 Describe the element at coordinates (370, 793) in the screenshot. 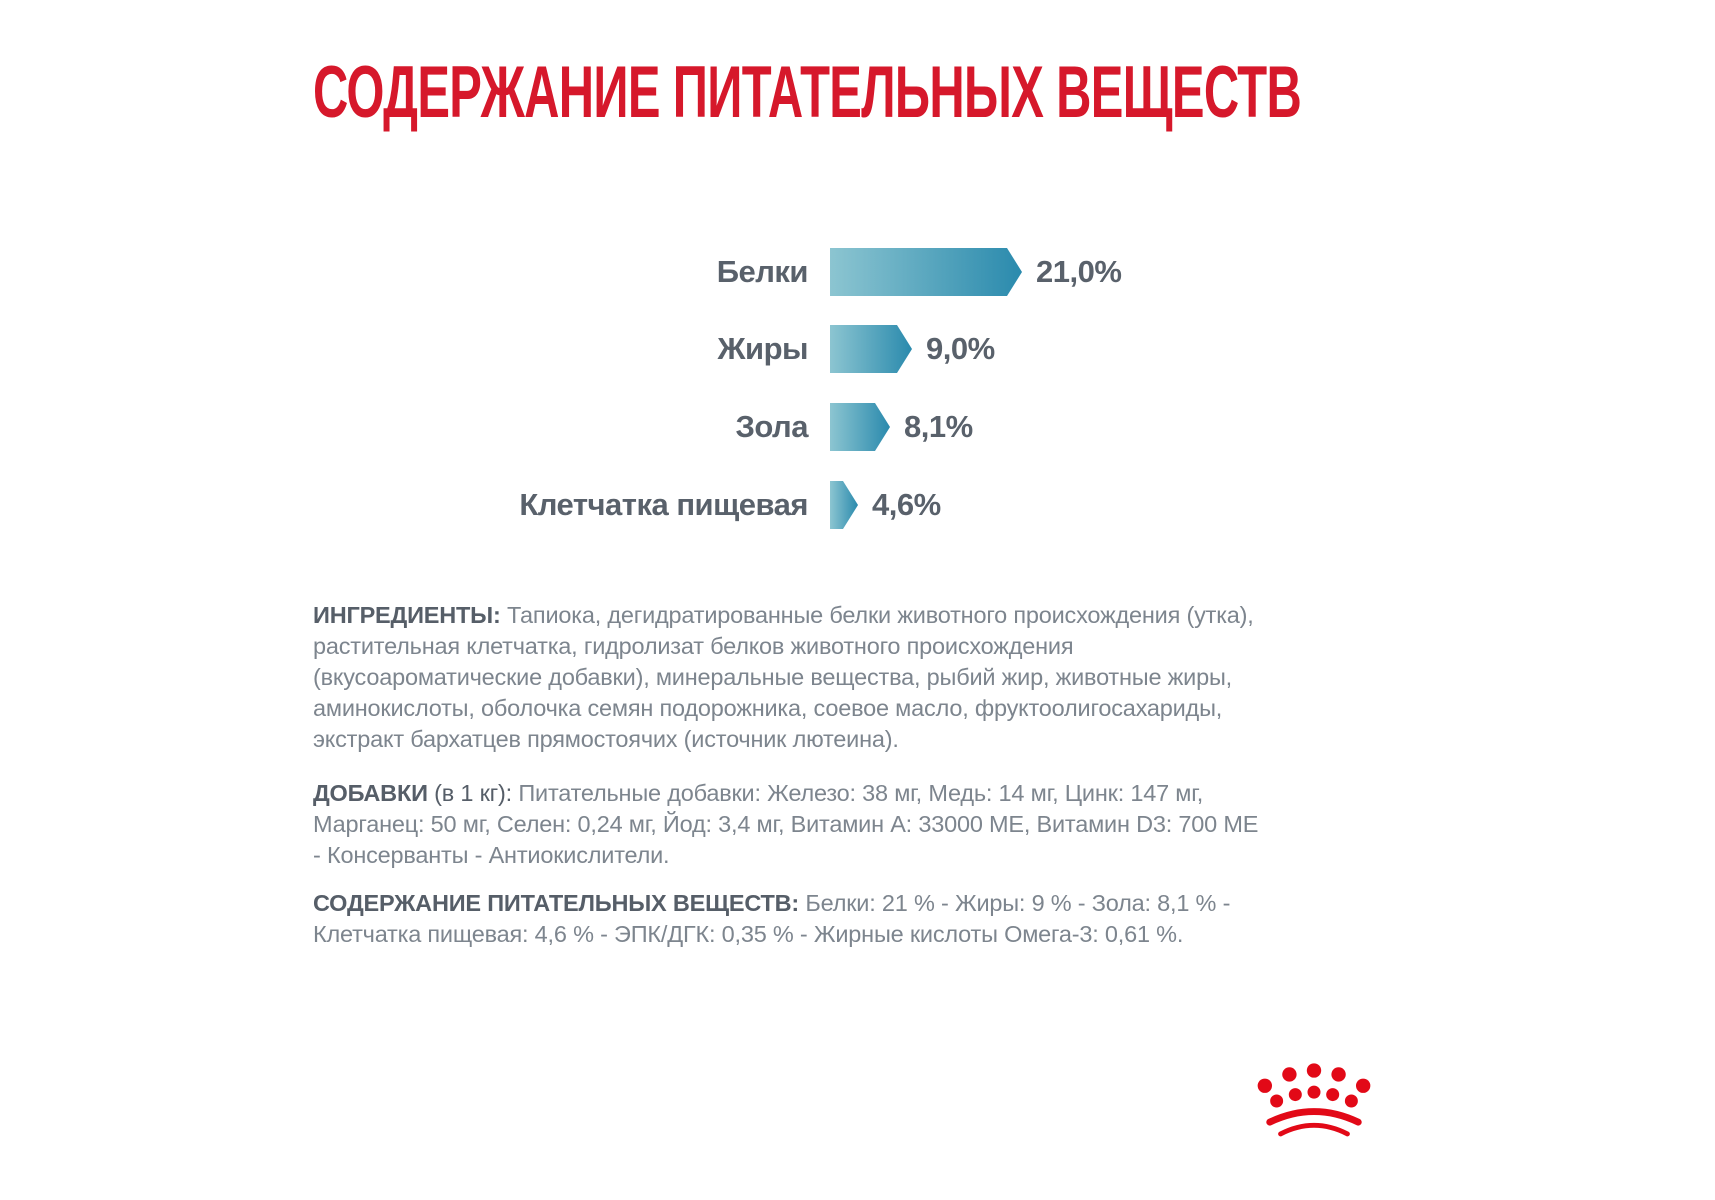

I see `additives-label: ДОБАВКИ` at that location.